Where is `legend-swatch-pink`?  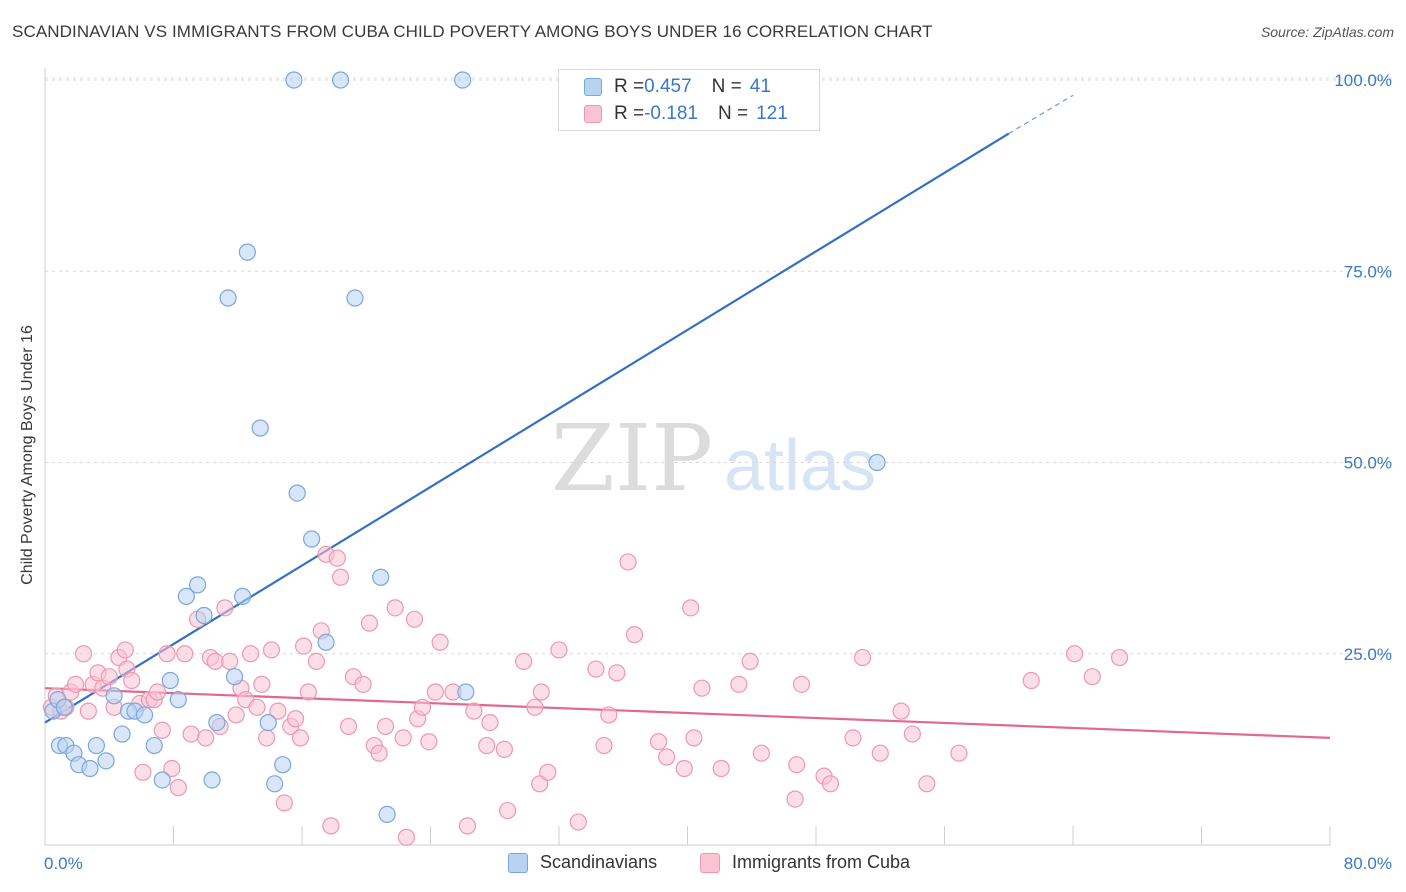
legend-swatch-pink is located at coordinates (593, 114).